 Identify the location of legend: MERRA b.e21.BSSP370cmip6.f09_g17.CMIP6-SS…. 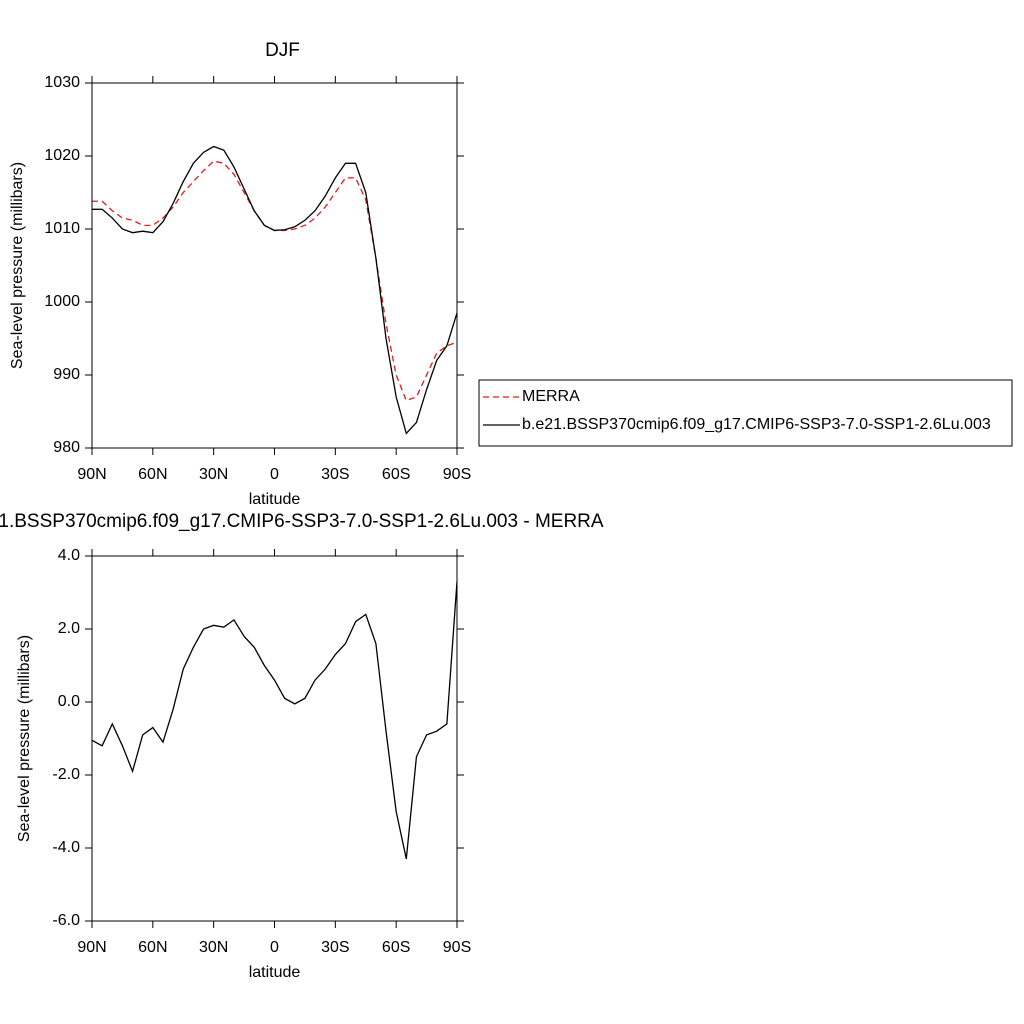
(745, 413).